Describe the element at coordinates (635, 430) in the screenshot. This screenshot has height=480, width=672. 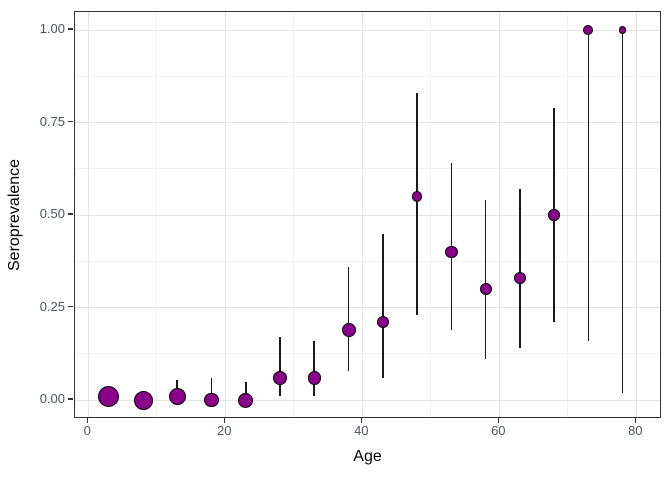
I see `x-tick-label: 80` at that location.